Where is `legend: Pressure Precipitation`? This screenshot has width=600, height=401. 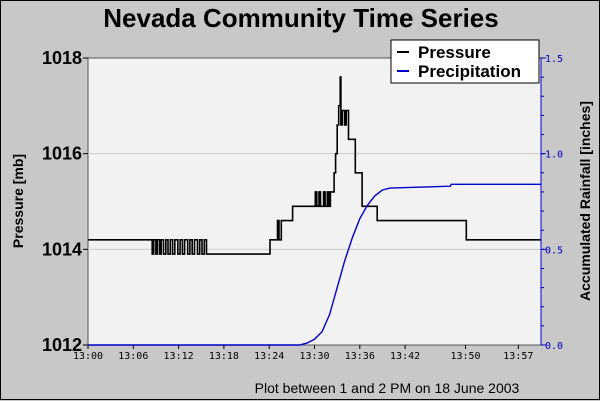 legend: Pressure Precipitation is located at coordinates (465, 61).